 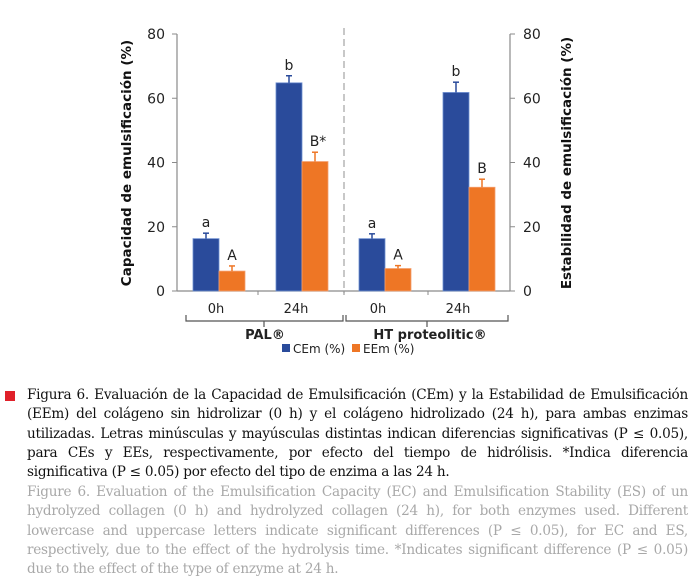 What do you see at coordinates (532, 99) in the screenshot?
I see `right-tick-label: 60` at bounding box center [532, 99].